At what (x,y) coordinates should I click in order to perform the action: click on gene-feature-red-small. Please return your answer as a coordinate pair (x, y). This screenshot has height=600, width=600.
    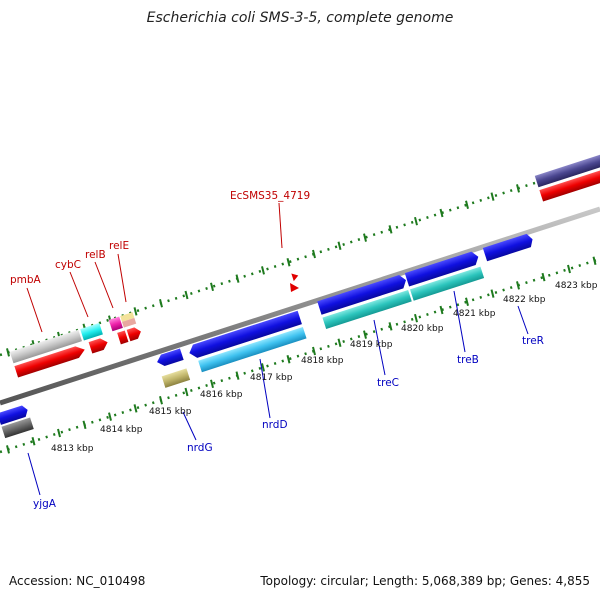
    Looking at the image, I should click on (295, 277).